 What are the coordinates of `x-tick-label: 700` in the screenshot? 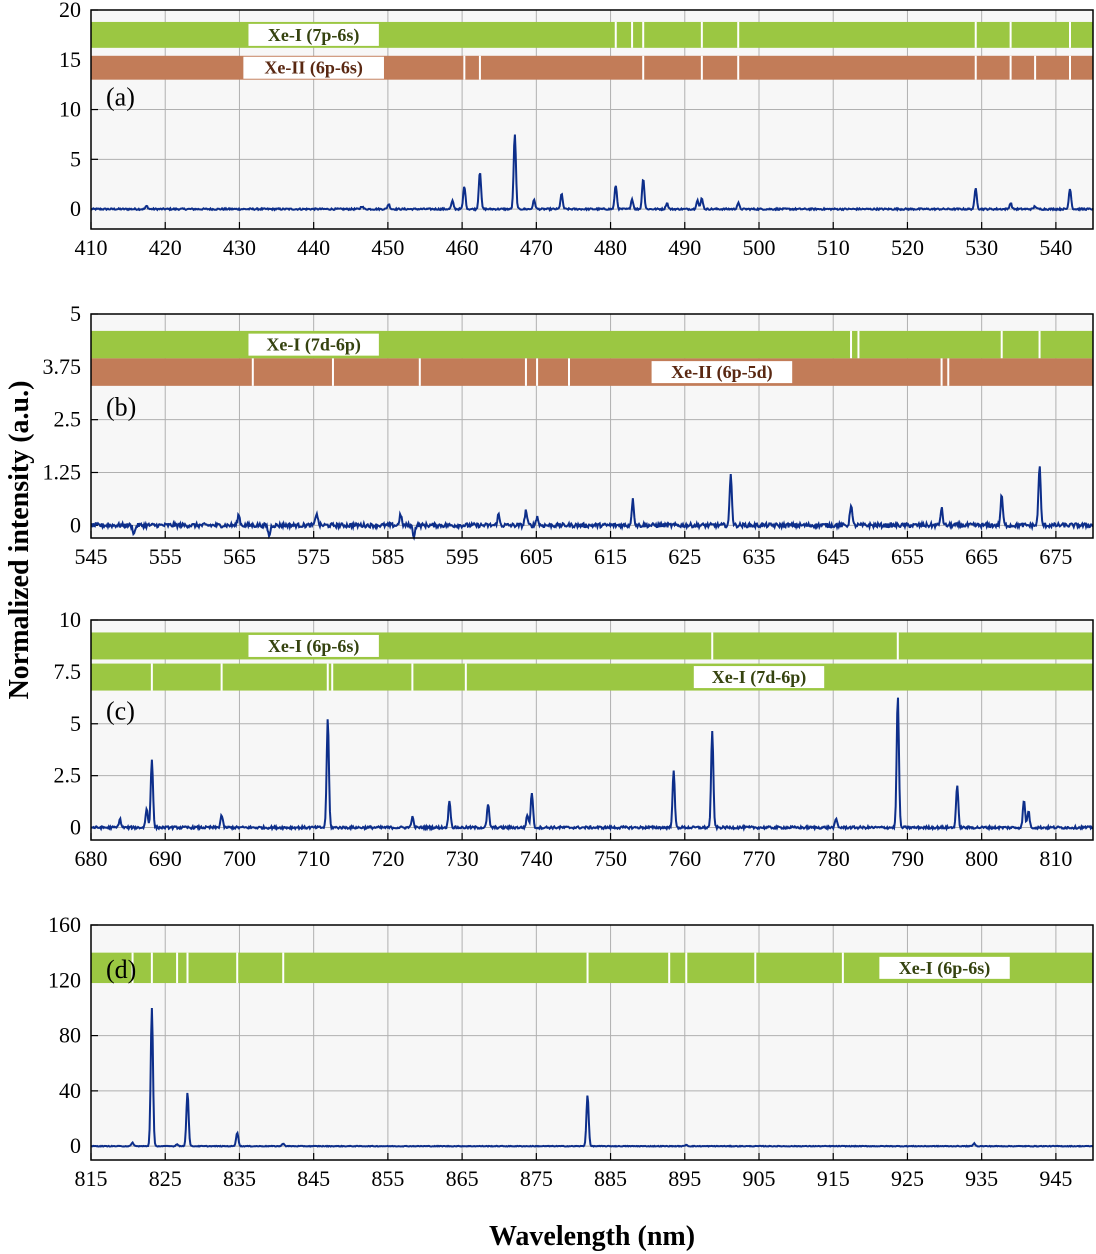 It's located at (239, 858).